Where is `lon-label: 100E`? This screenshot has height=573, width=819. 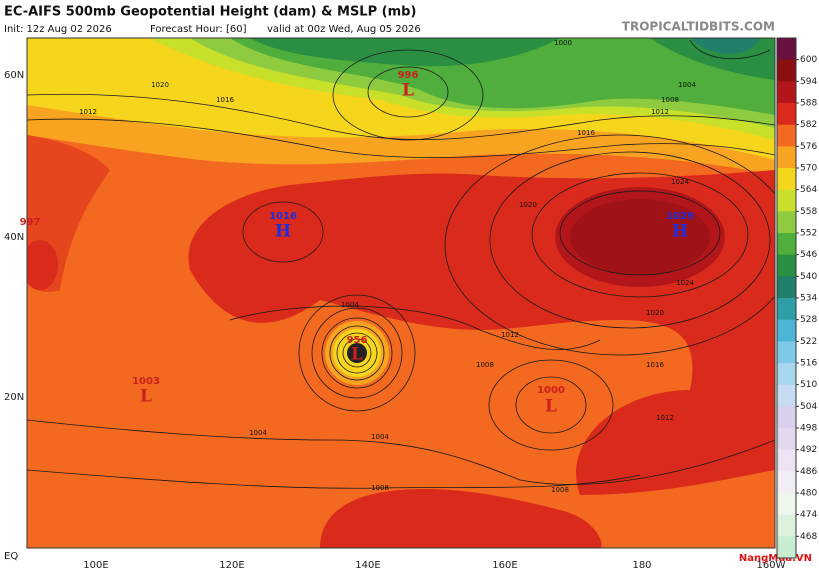 lon-label: 100E is located at coordinates (95, 565).